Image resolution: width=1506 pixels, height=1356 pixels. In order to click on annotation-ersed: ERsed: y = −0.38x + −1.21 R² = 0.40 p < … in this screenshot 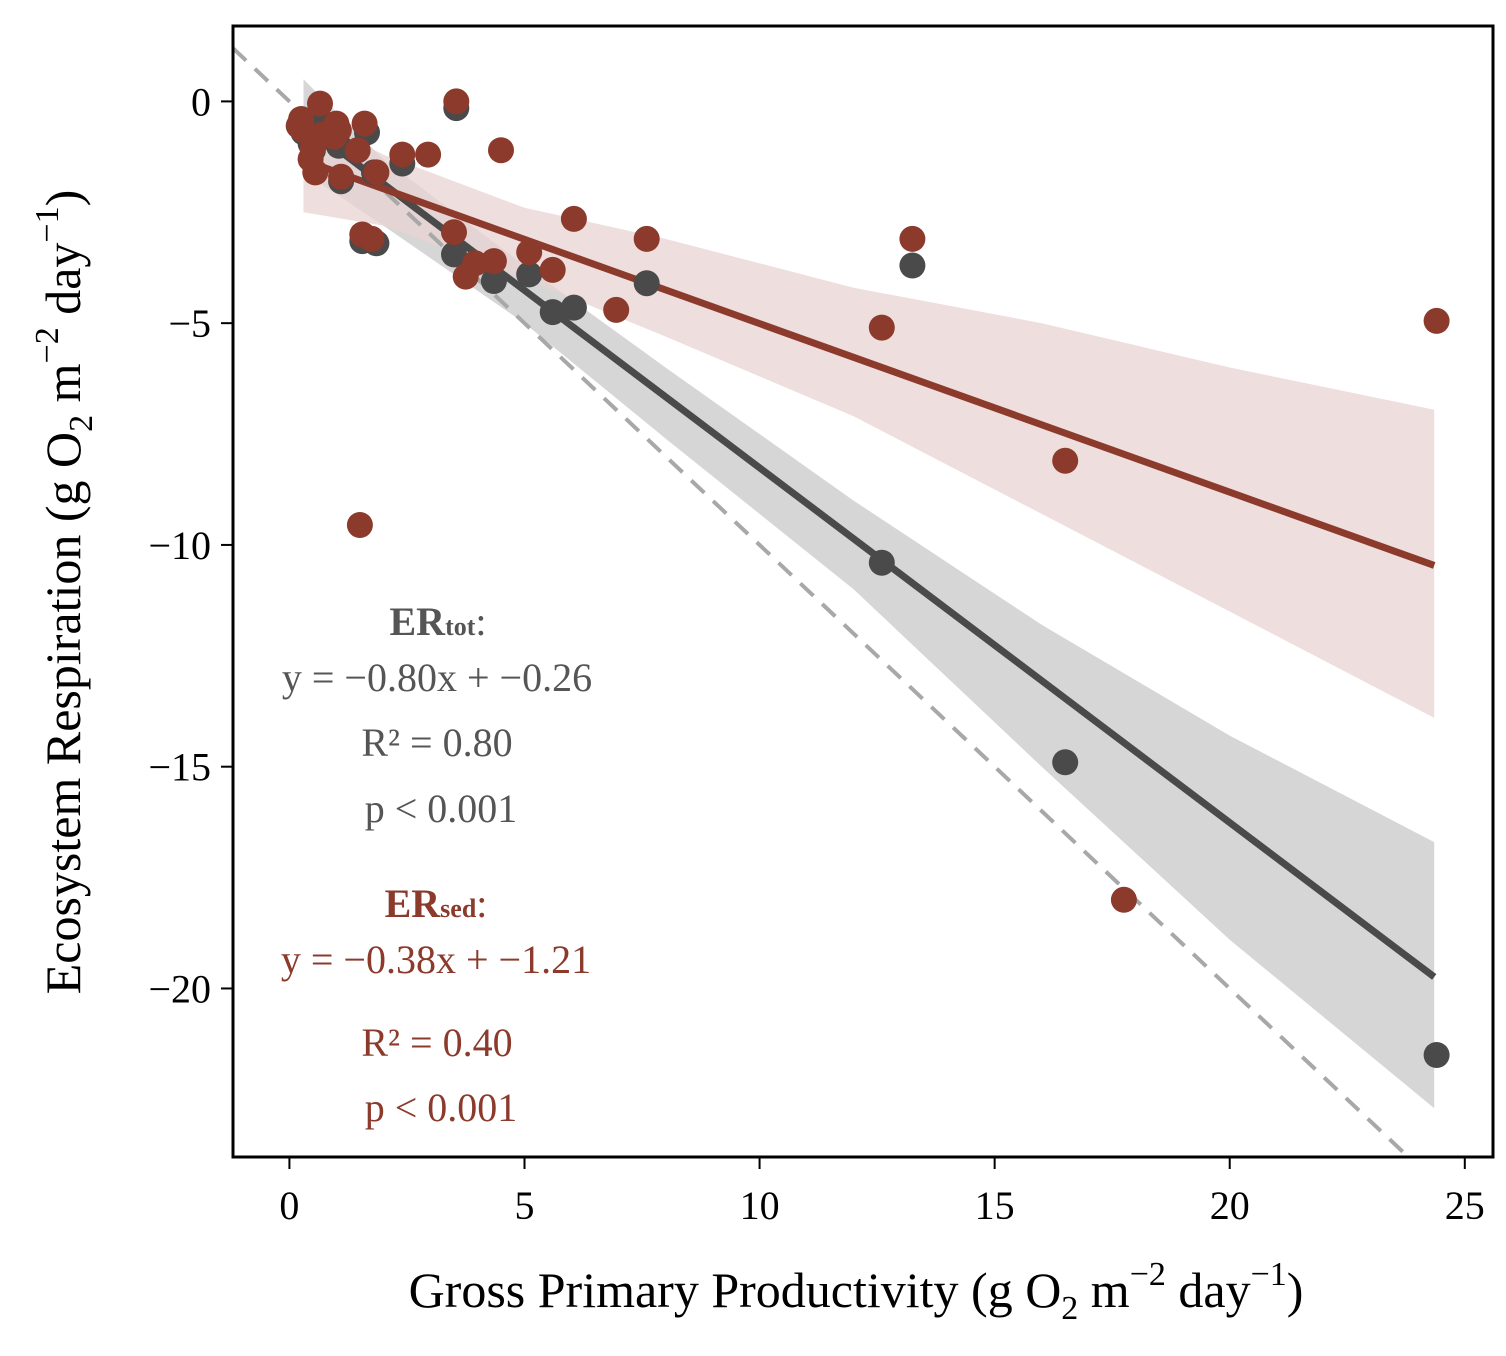, I will do `click(436, 1005)`.